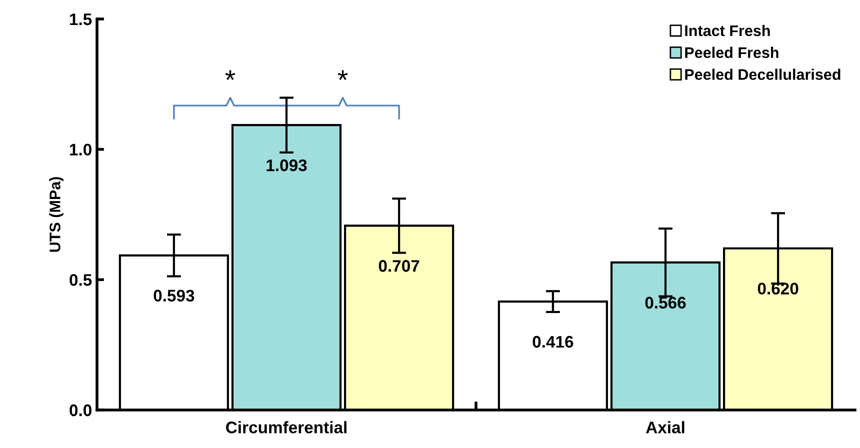 The width and height of the screenshot is (860, 448). What do you see at coordinates (399, 266) in the screenshot?
I see `data-label: 0.707` at bounding box center [399, 266].